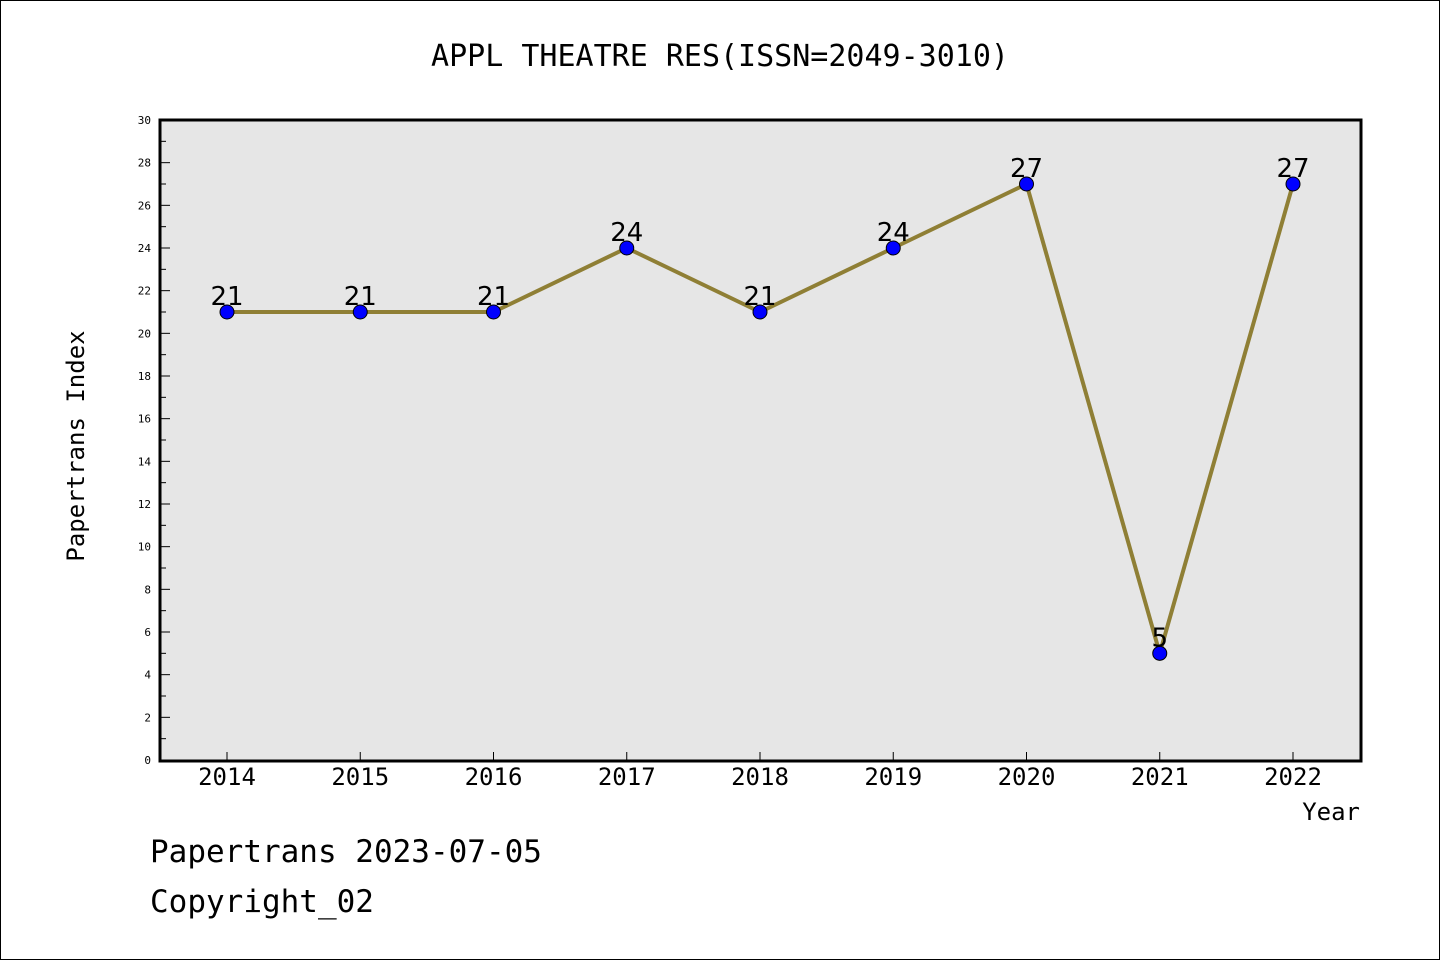 Image resolution: width=1440 pixels, height=960 pixels. Describe the element at coordinates (360, 777) in the screenshot. I see `x-tick-label: 2015` at that location.